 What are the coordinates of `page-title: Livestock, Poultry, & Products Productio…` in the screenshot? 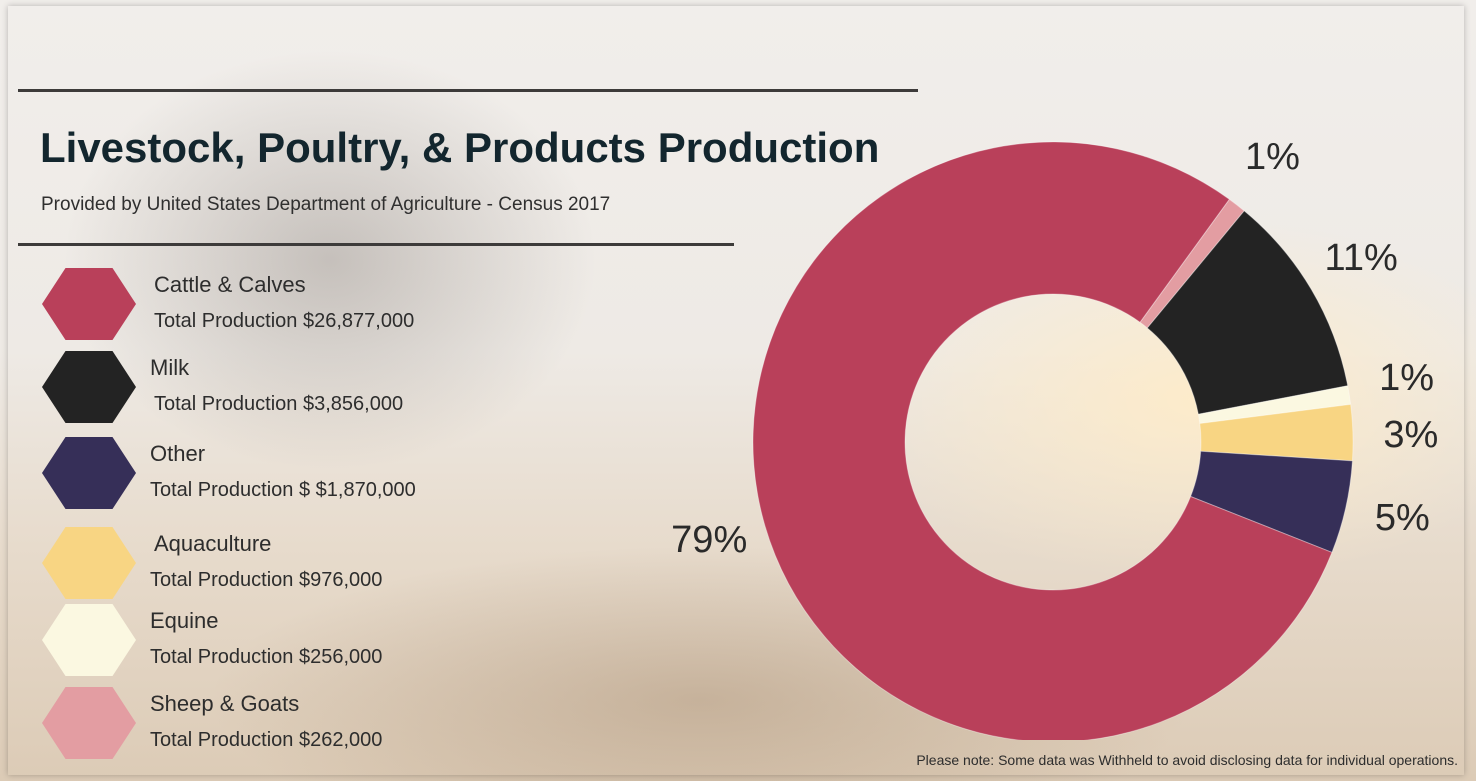 It's located at (460, 147).